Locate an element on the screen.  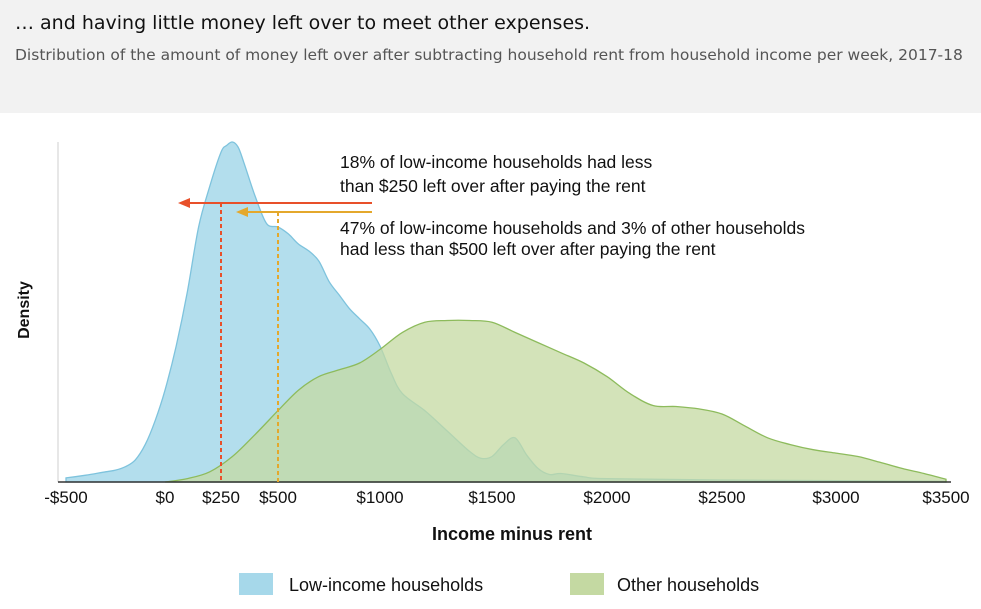
annotation-arrows is located at coordinates (275, 207).